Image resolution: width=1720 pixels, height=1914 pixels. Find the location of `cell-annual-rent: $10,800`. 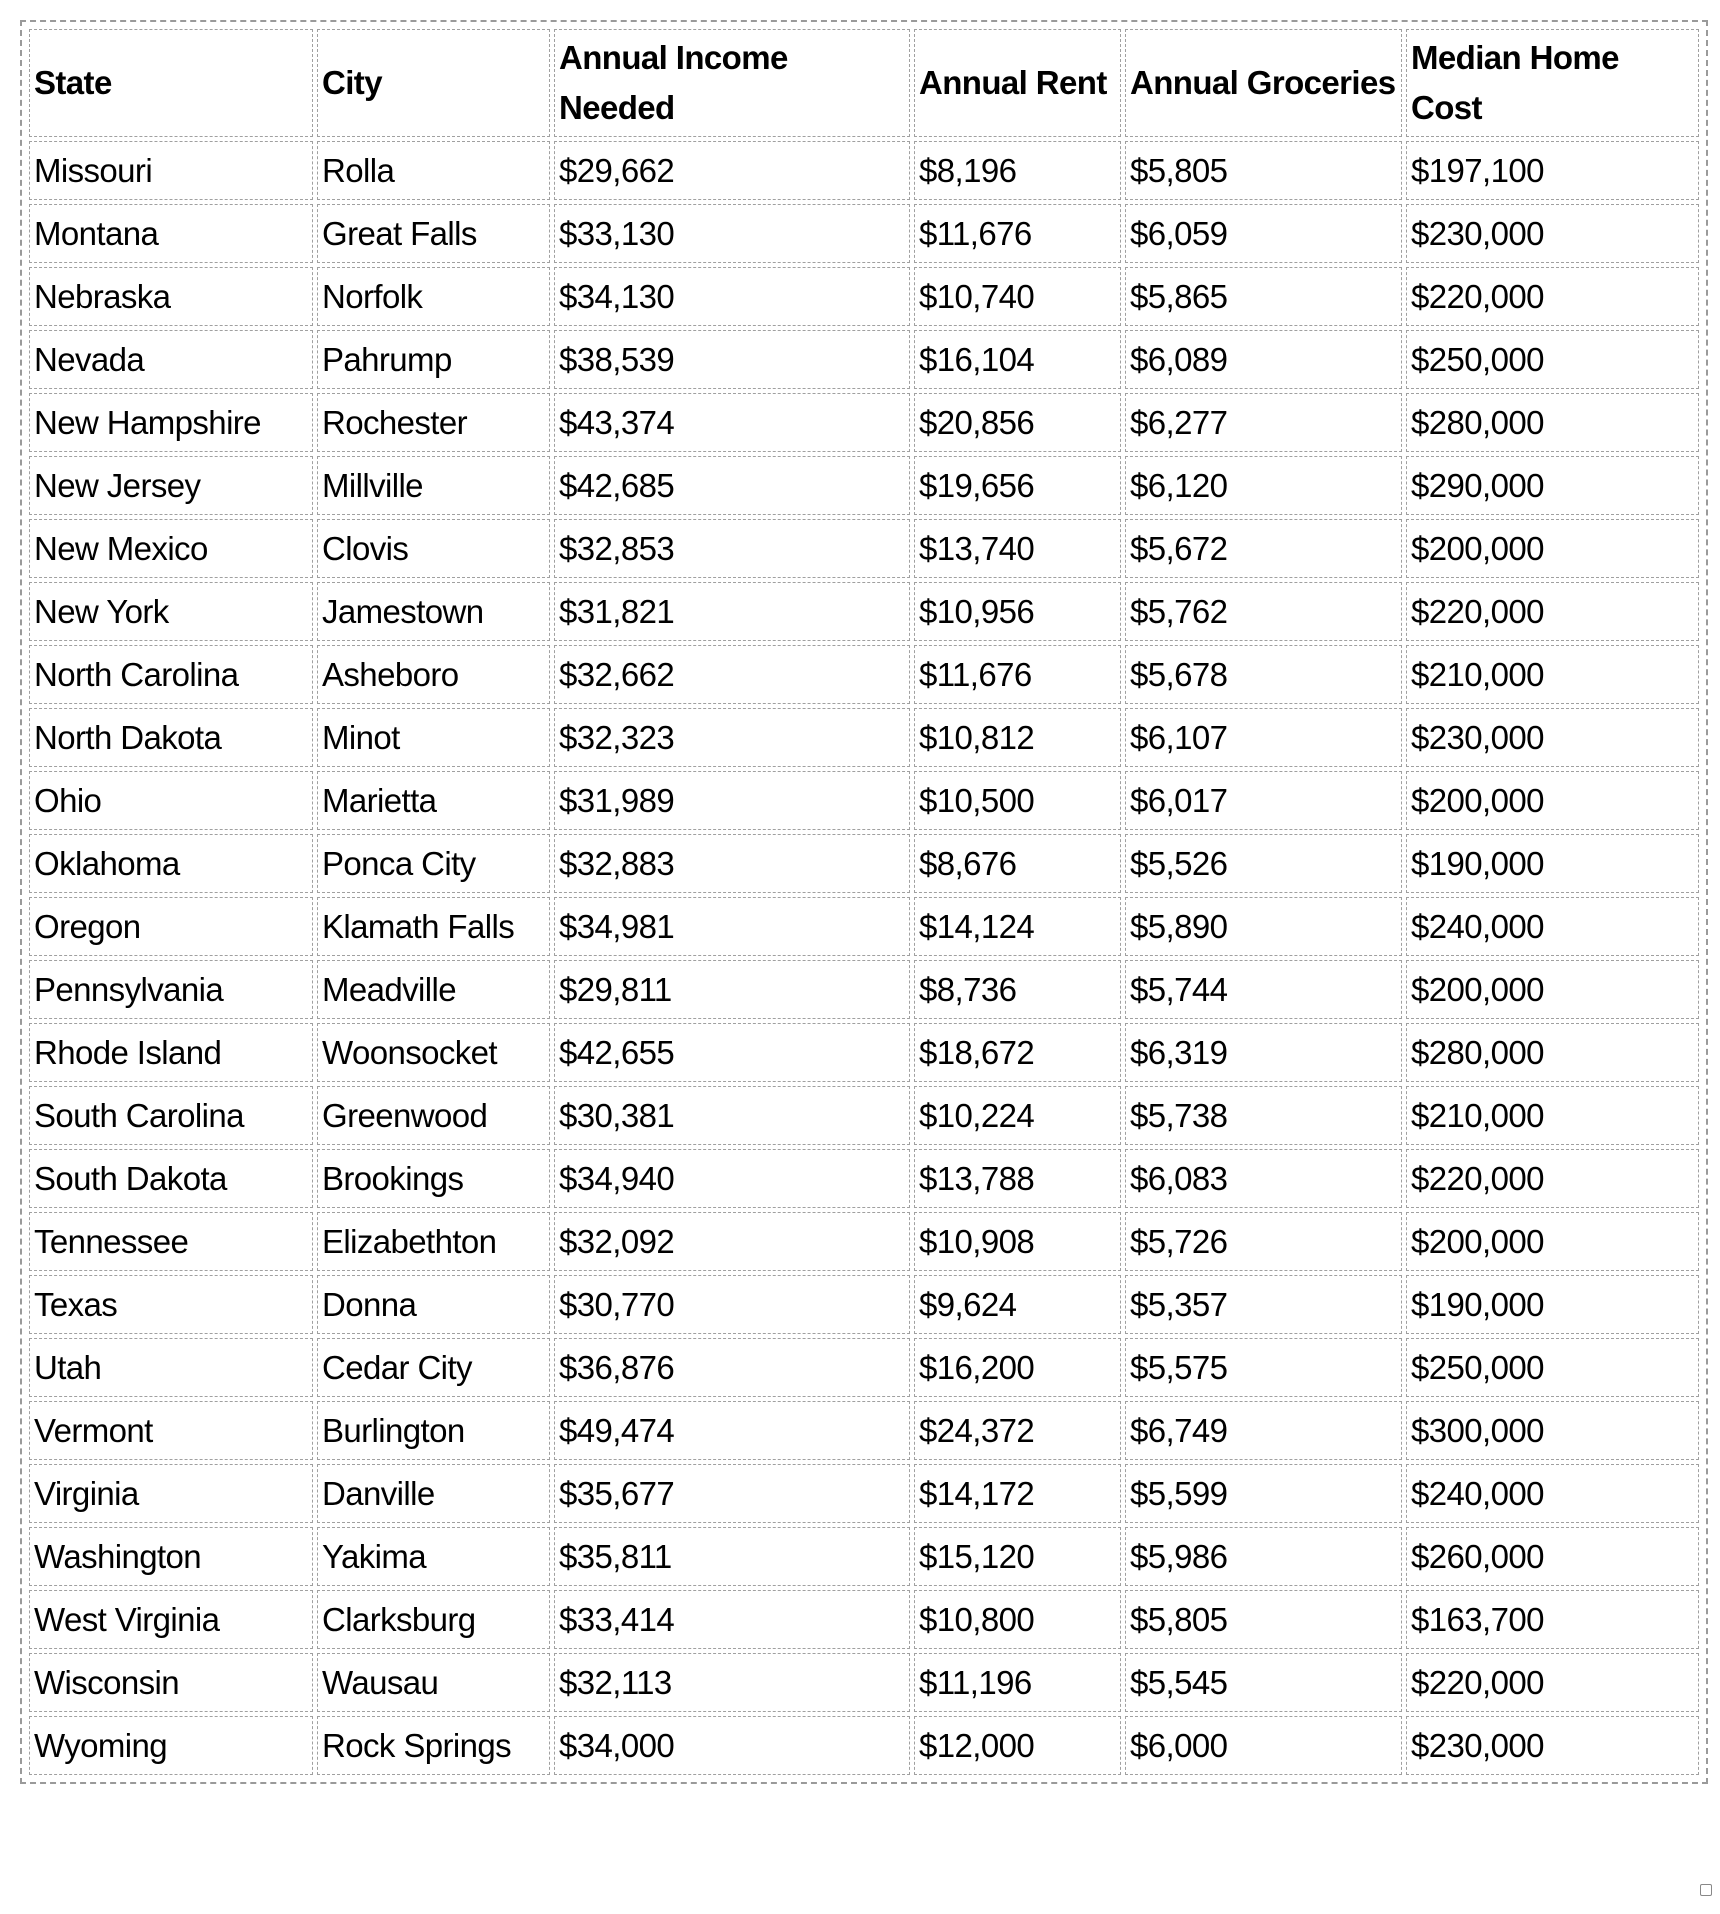

cell-annual-rent: $10,800 is located at coordinates (1017, 1619).